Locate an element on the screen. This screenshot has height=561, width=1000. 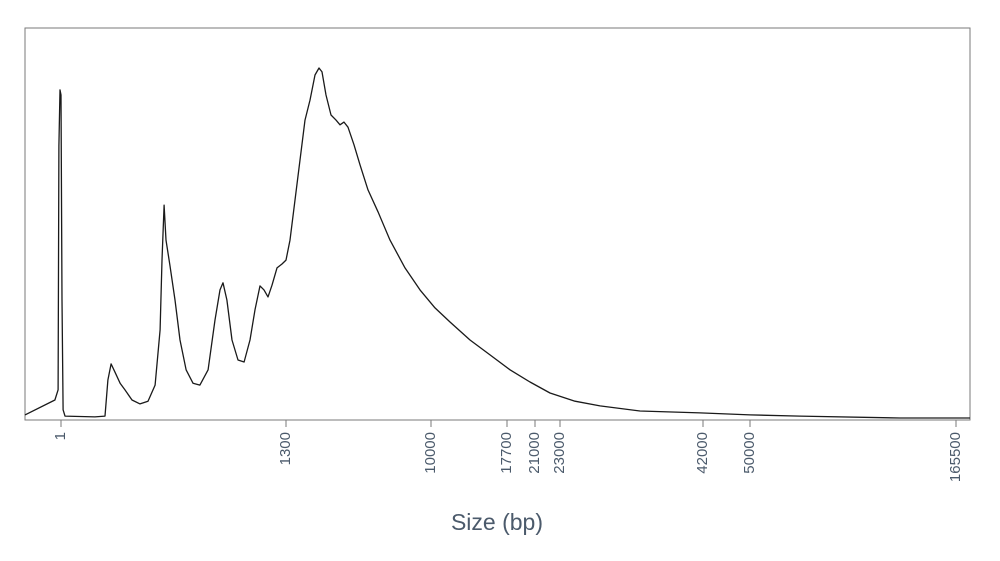
x-tick-label: 10000 is located at coordinates (430, 453).